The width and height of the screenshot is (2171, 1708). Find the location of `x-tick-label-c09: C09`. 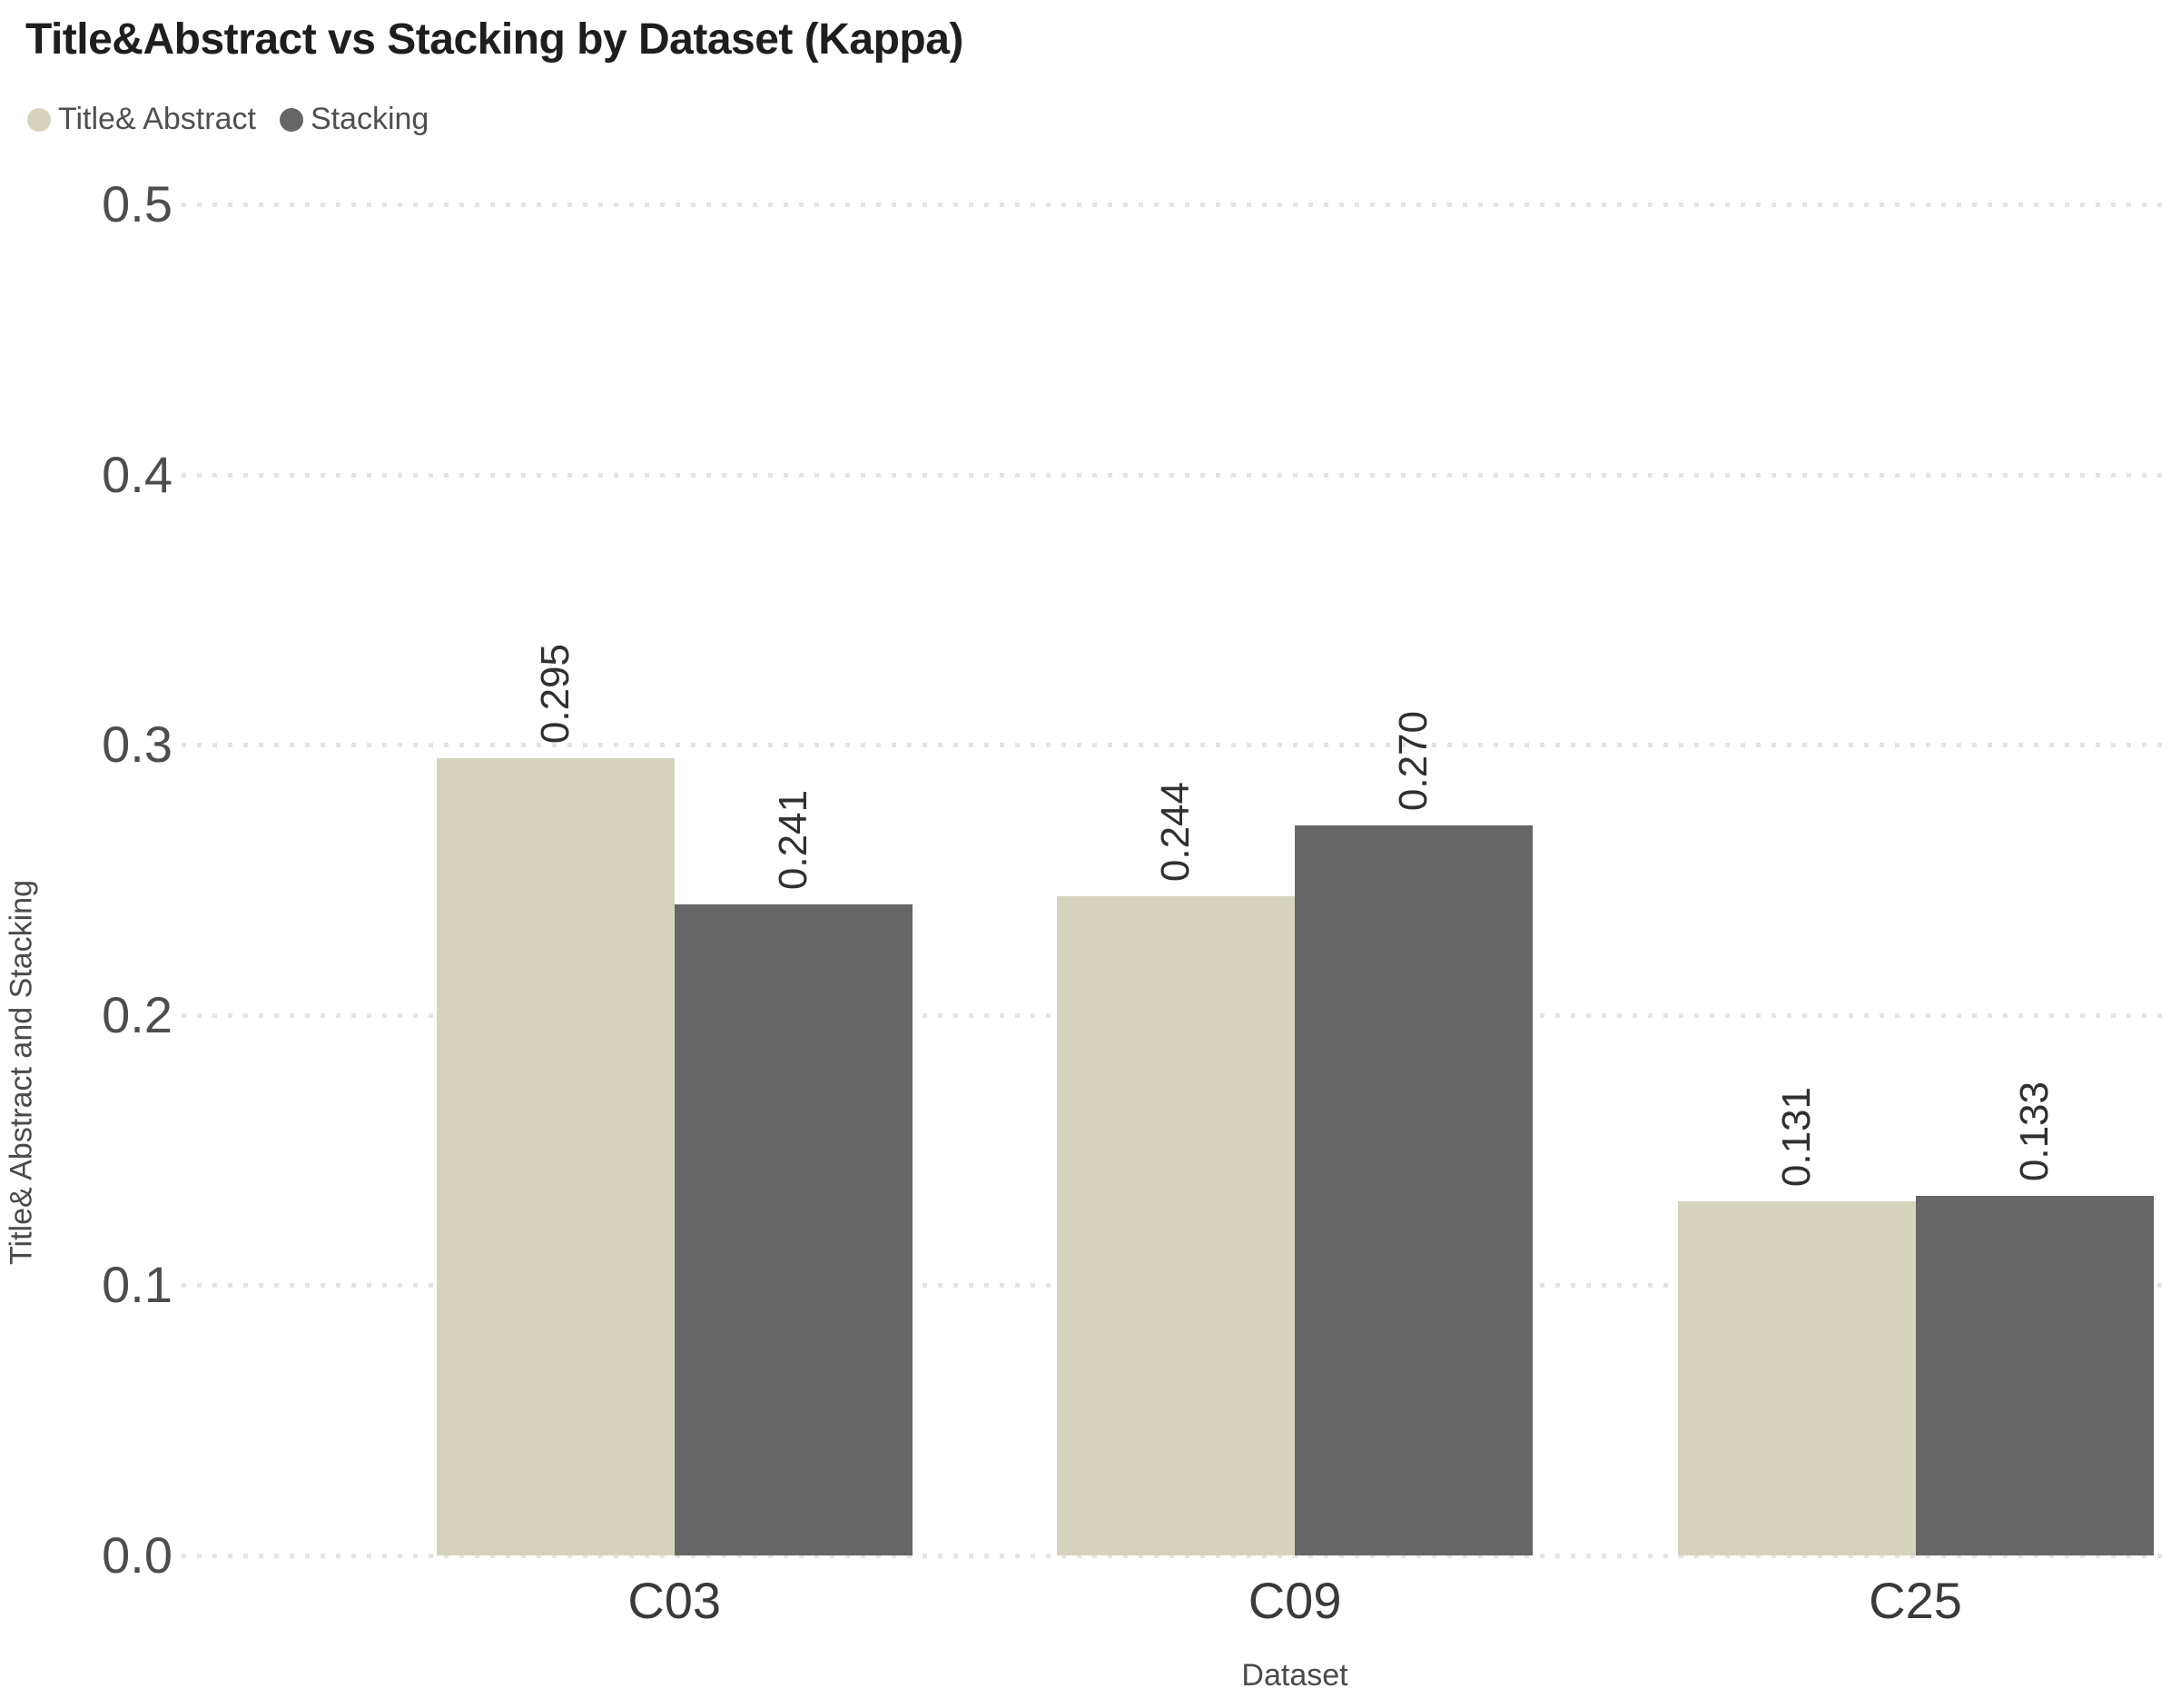

x-tick-label-c09: C09 is located at coordinates (1295, 1600).